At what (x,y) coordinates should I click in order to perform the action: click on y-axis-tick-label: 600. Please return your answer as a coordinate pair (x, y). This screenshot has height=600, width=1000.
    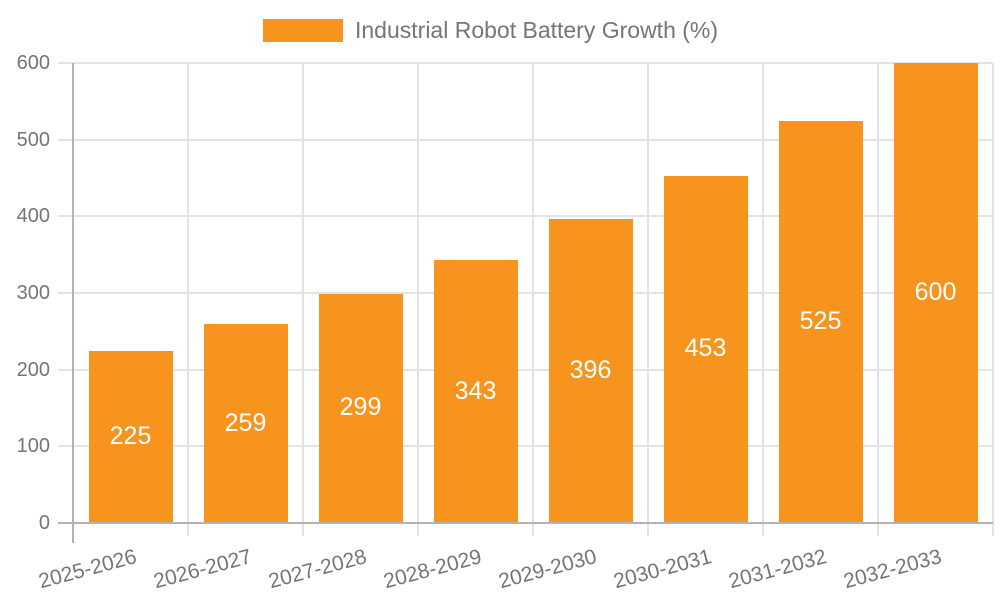
    Looking at the image, I should click on (33, 63).